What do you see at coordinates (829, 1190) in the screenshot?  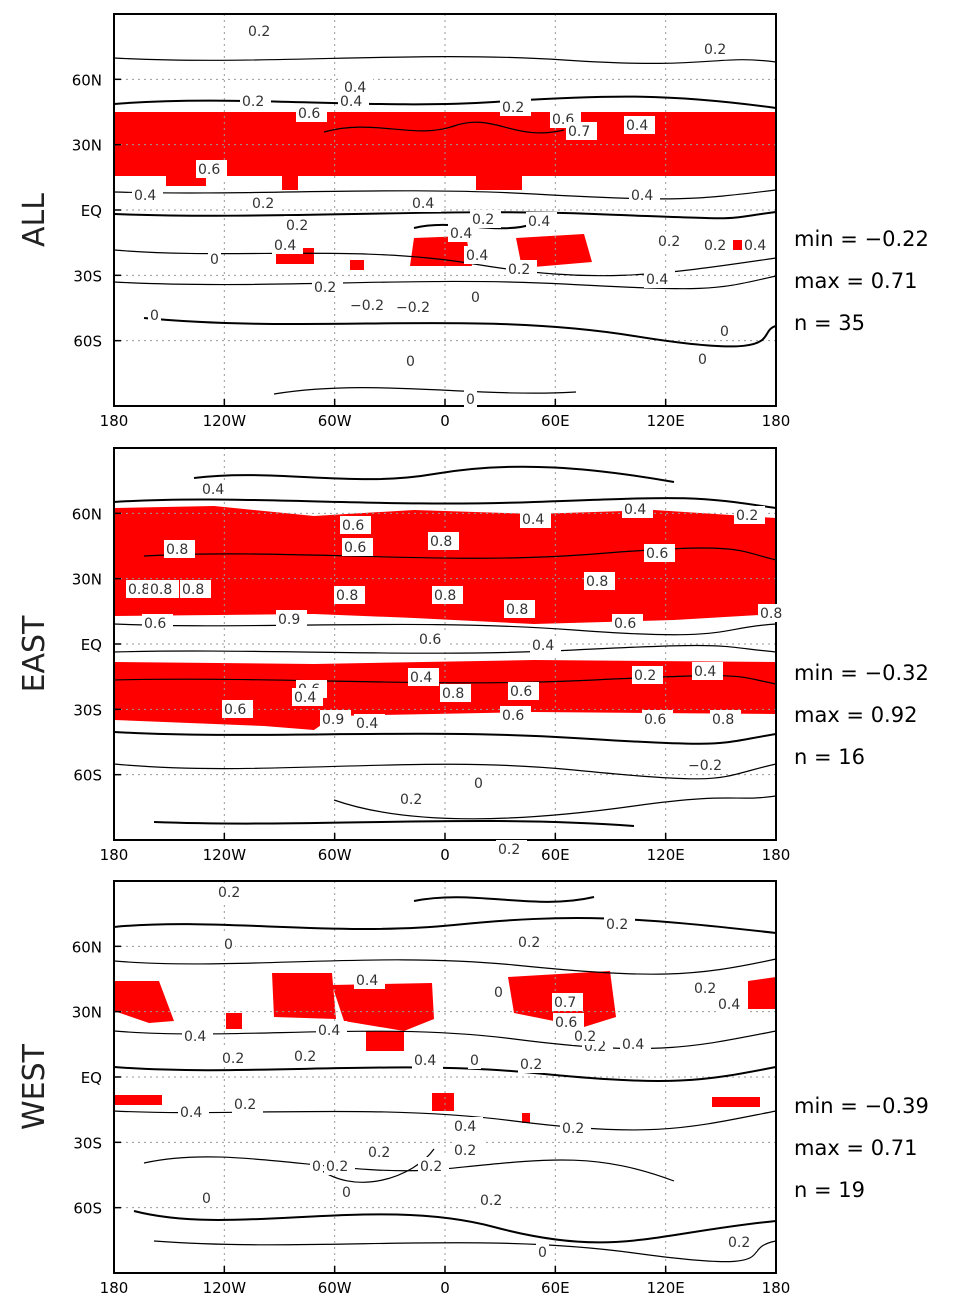 I see `stat-n: n = 19` at bounding box center [829, 1190].